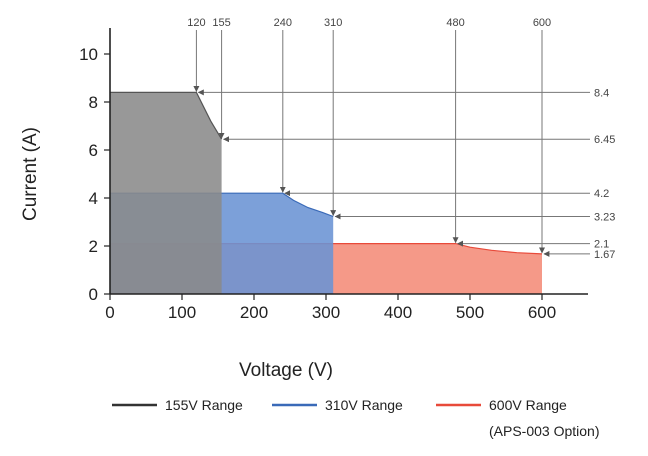 The height and width of the screenshot is (456, 648). Describe the element at coordinates (196, 23) in the screenshot. I see `x-annotation-label: 120` at that location.